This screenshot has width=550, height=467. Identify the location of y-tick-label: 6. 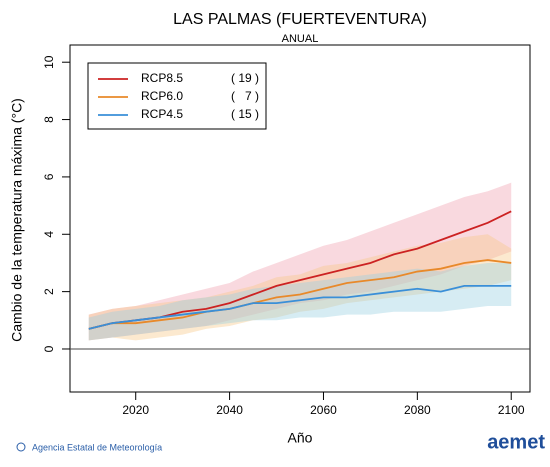
(49, 176).